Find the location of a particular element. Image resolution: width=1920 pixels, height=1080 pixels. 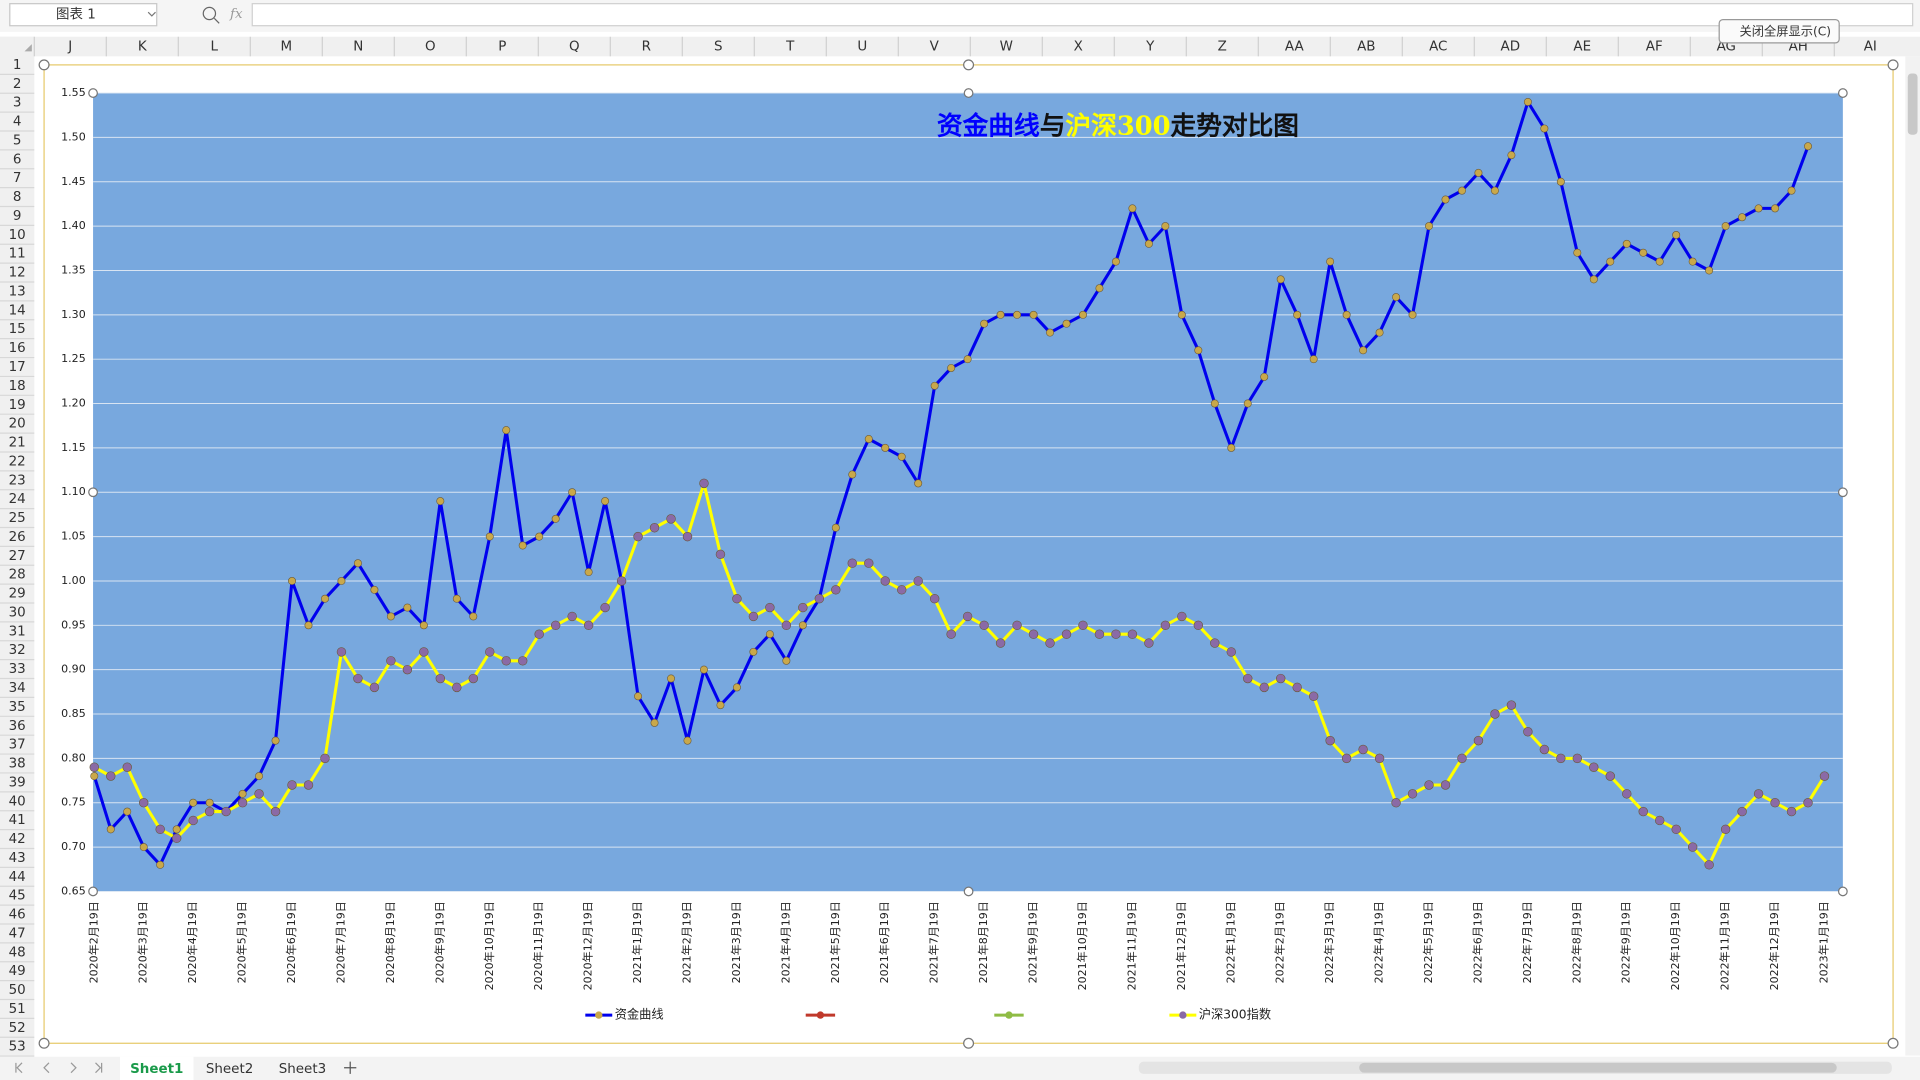

fx-label: fx is located at coordinates (236, 14).